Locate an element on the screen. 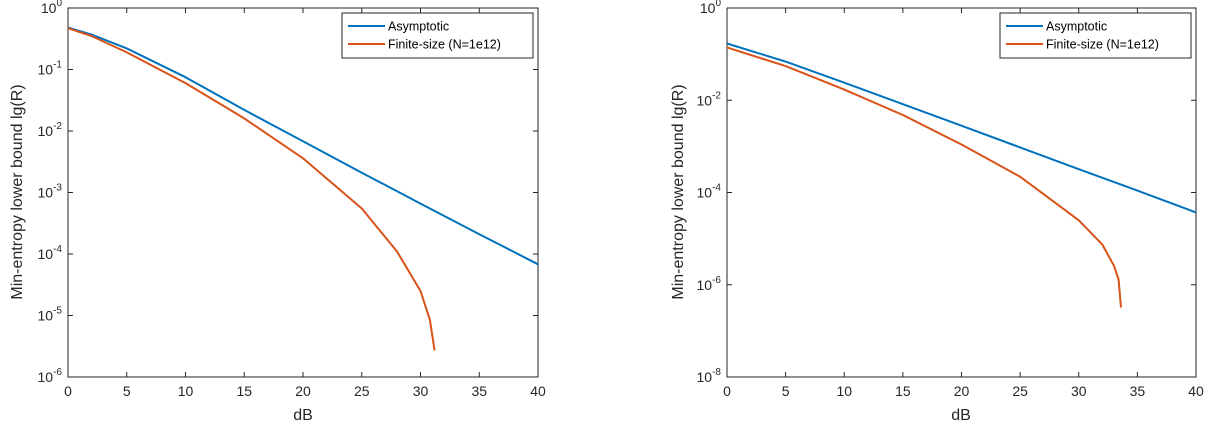  right-y-axis-label: Min-entropy lower bound lg(R) is located at coordinates (678, 191).